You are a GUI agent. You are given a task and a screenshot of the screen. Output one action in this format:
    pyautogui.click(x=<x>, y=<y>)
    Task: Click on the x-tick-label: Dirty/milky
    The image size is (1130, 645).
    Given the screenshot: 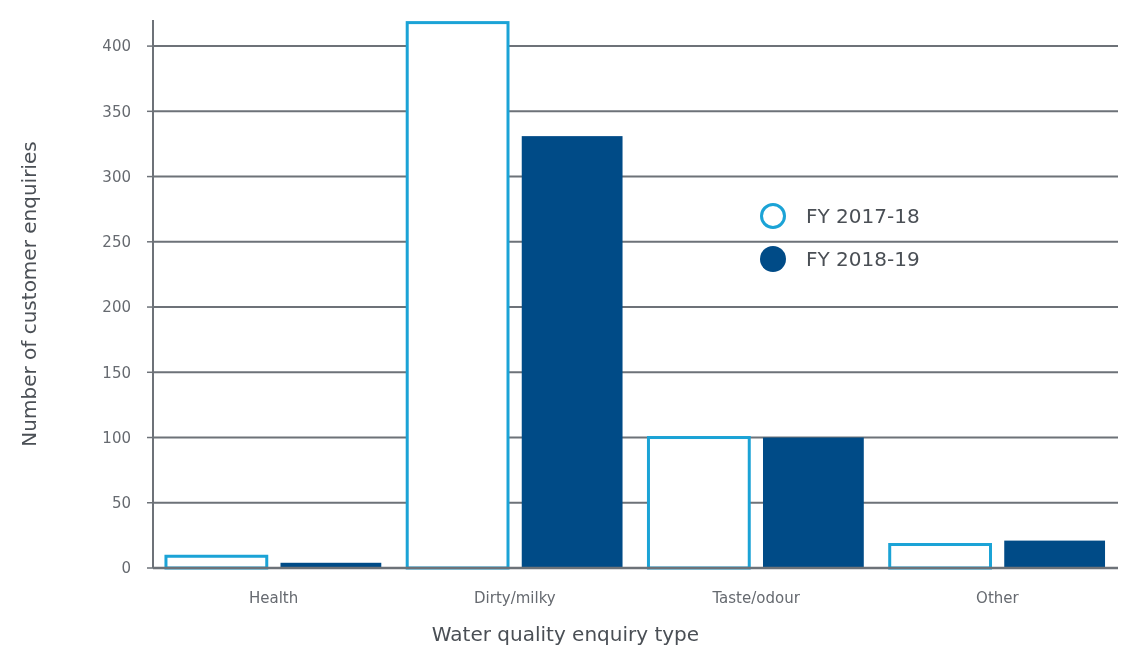 What is the action you would take?
    pyautogui.click(x=515, y=598)
    